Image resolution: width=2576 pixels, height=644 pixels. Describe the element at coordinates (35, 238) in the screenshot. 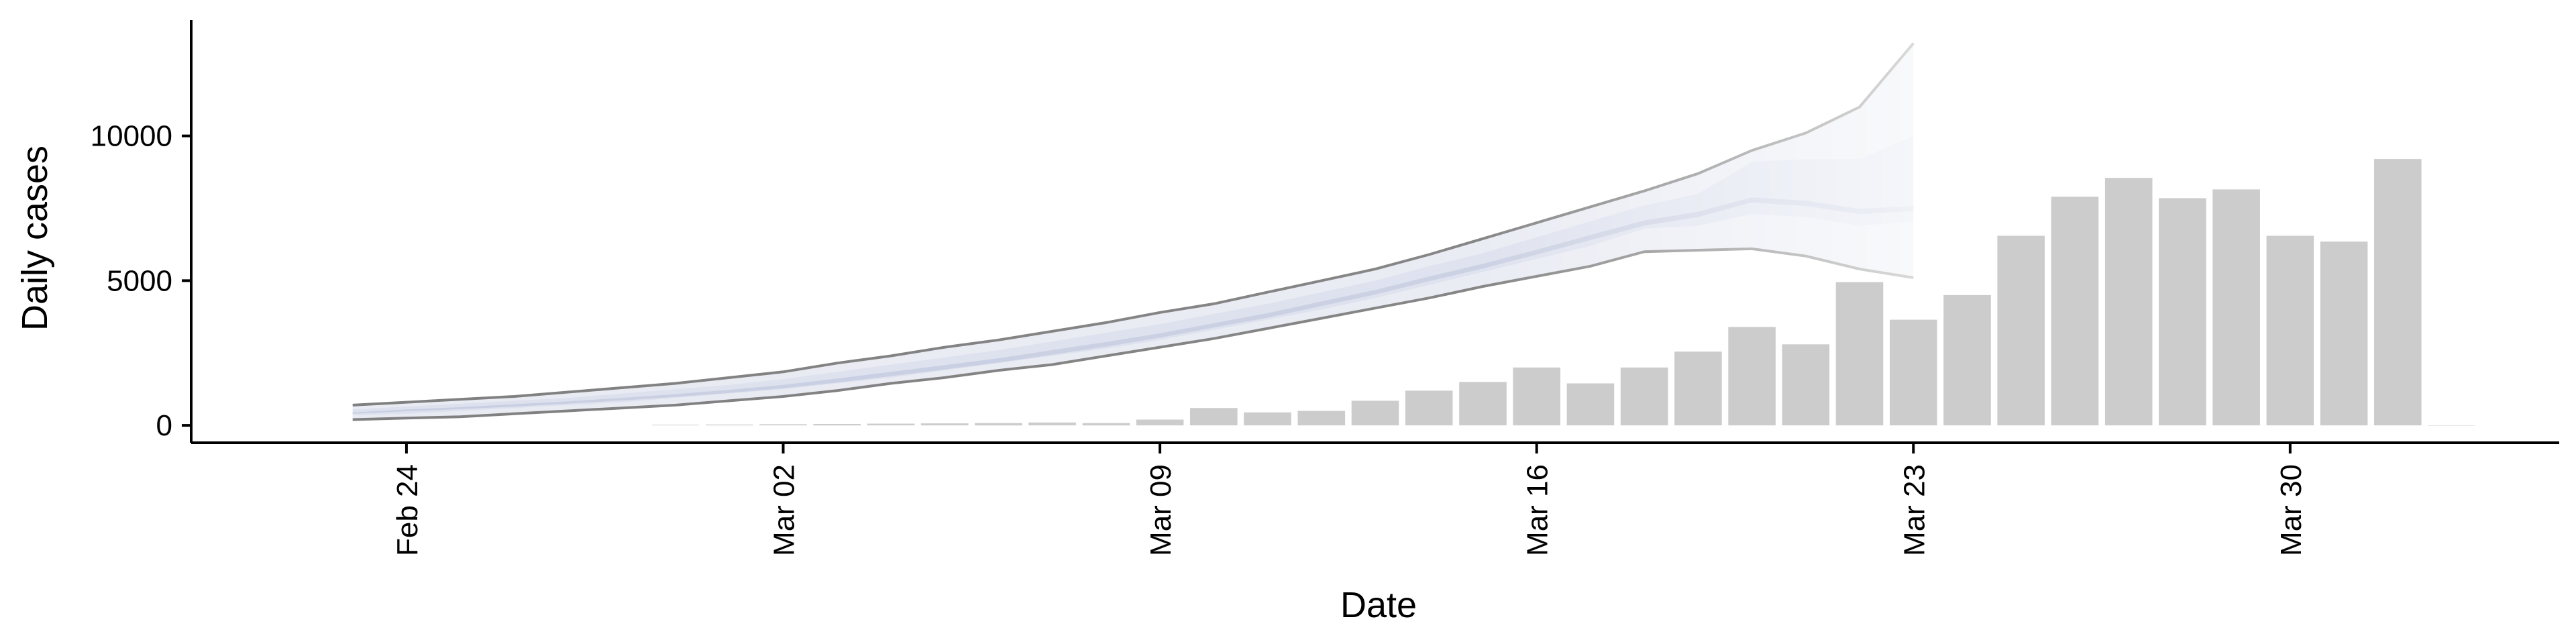

I see `y-axis-title: Daily cases` at that location.